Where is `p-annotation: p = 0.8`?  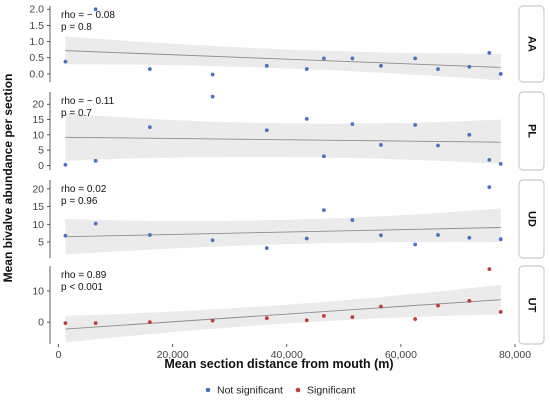 p-annotation: p = 0.8 is located at coordinates (76, 27).